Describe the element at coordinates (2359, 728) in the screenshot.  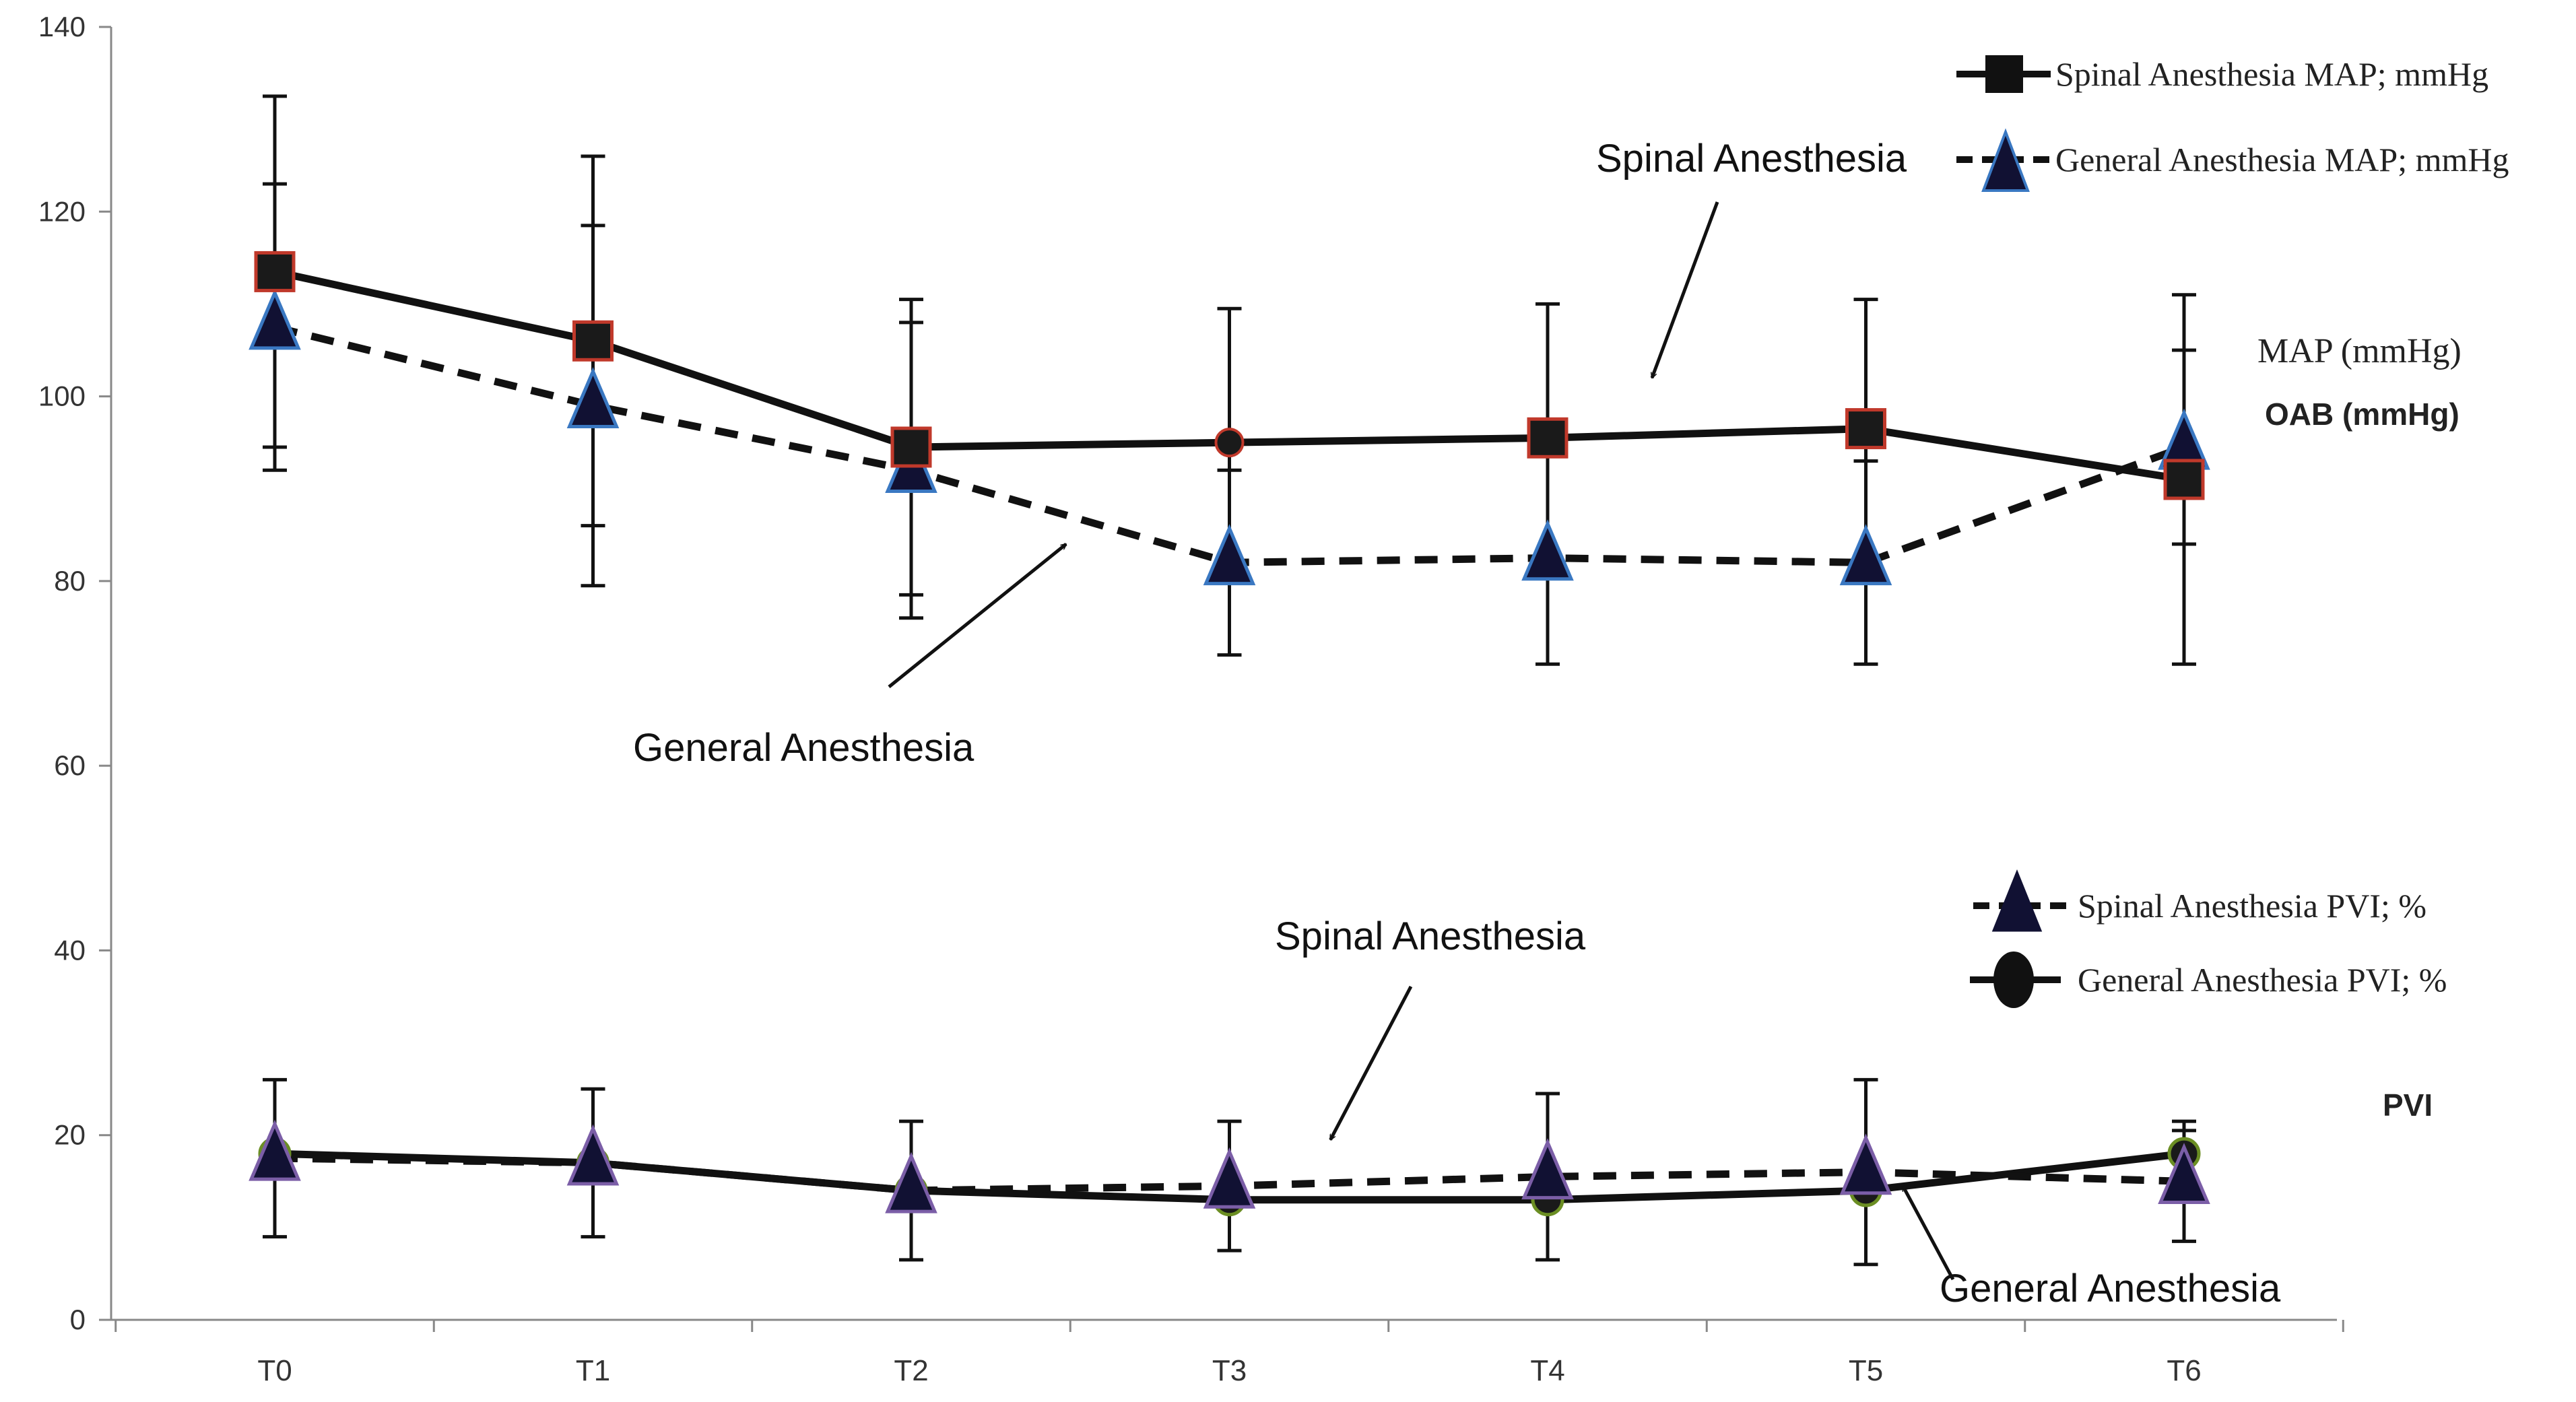
I see `side-labels: MAP (mmHg) OAB (mmHg) PVI` at that location.